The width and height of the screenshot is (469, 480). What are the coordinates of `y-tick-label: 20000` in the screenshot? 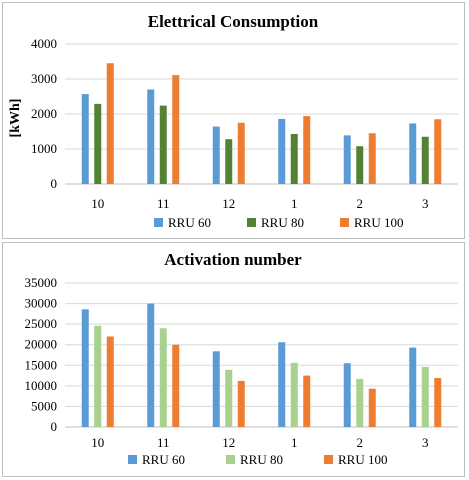 It's located at (41, 344).